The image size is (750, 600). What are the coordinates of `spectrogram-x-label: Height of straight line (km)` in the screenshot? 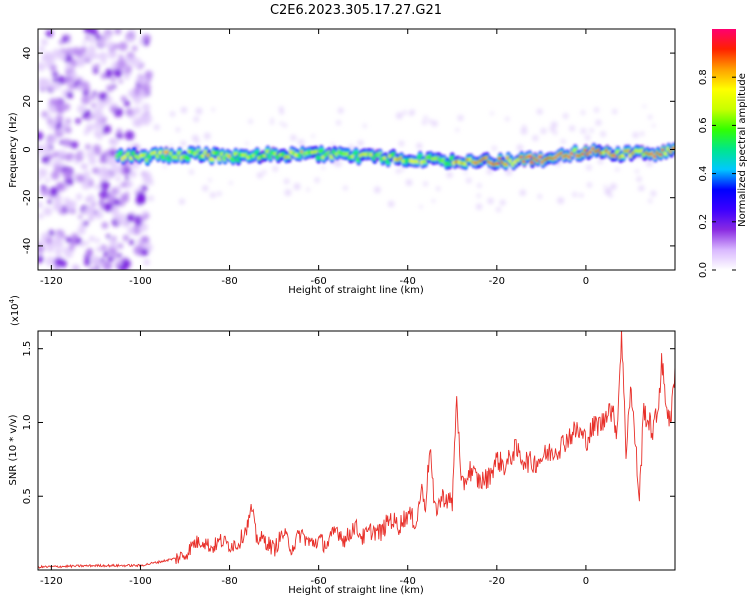 It's located at (356, 290).